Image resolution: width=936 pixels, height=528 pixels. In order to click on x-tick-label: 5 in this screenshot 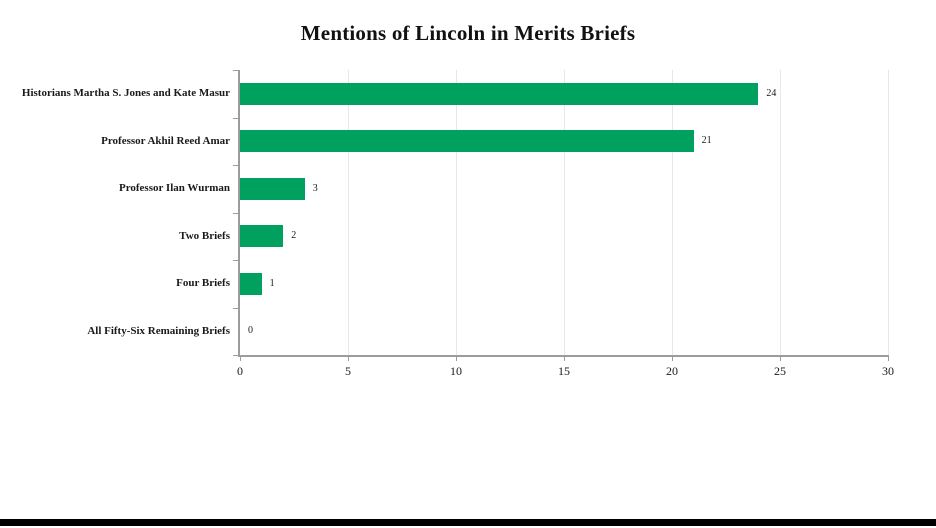, I will do `click(348, 371)`.